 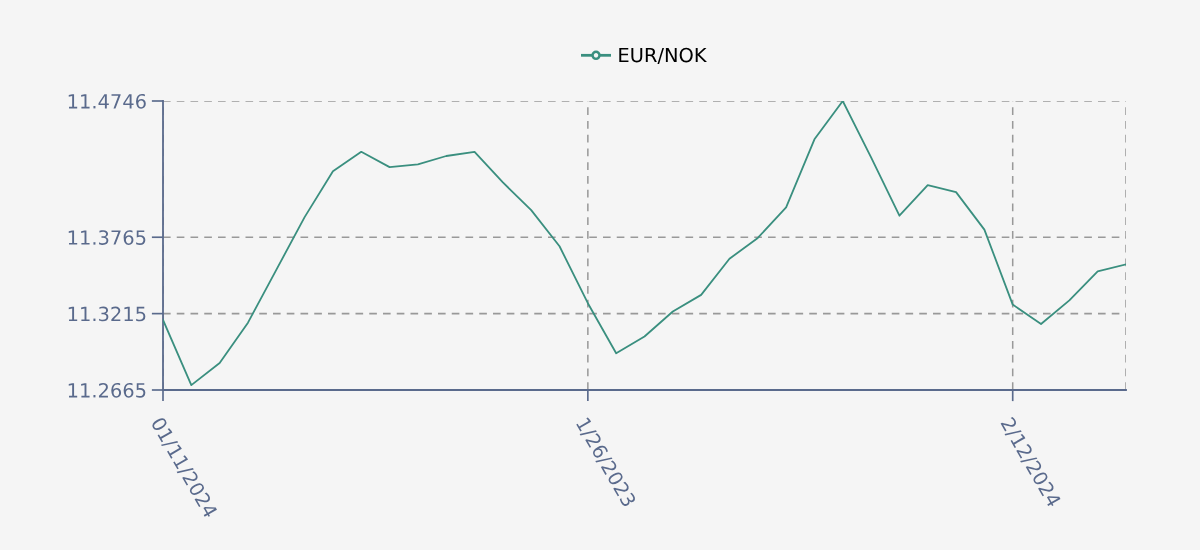 I want to click on y-tick-label: 11.3765, so click(x=107, y=237).